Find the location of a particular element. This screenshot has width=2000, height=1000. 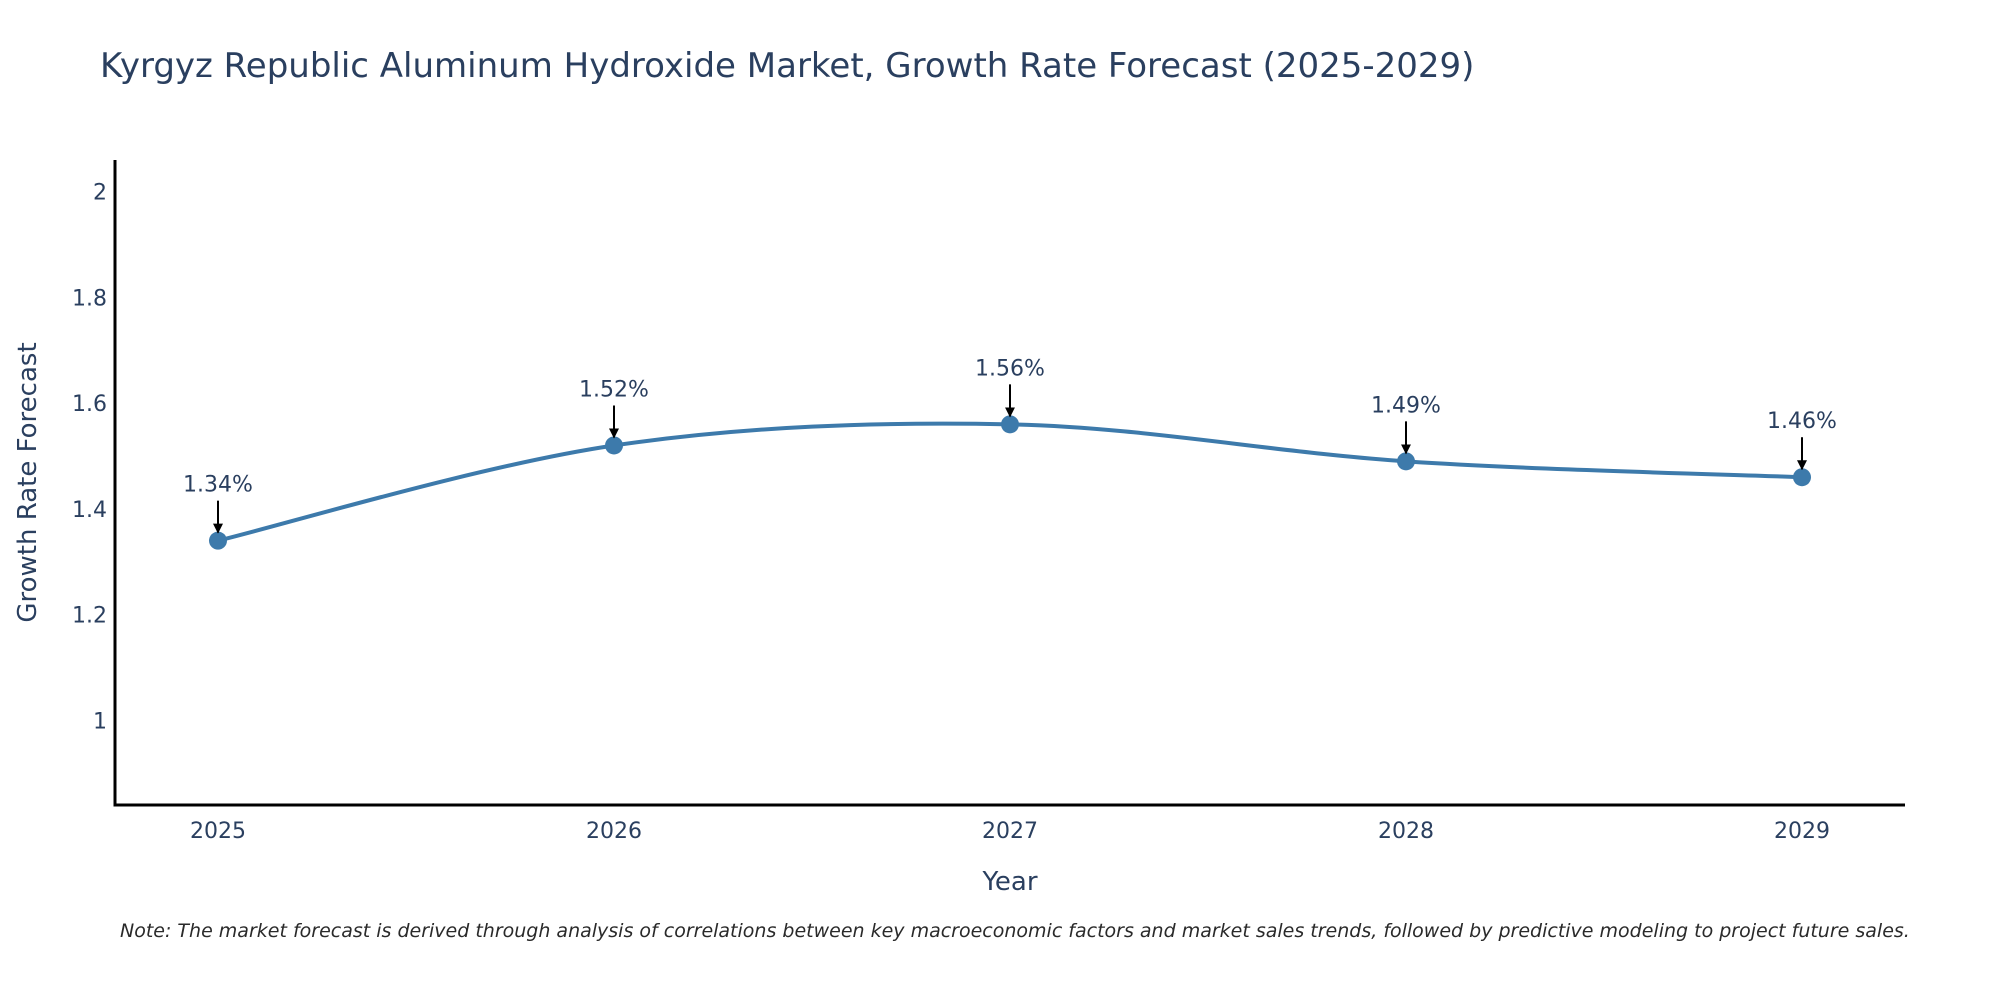

x-axis-title: Year is located at coordinates (1009, 882).